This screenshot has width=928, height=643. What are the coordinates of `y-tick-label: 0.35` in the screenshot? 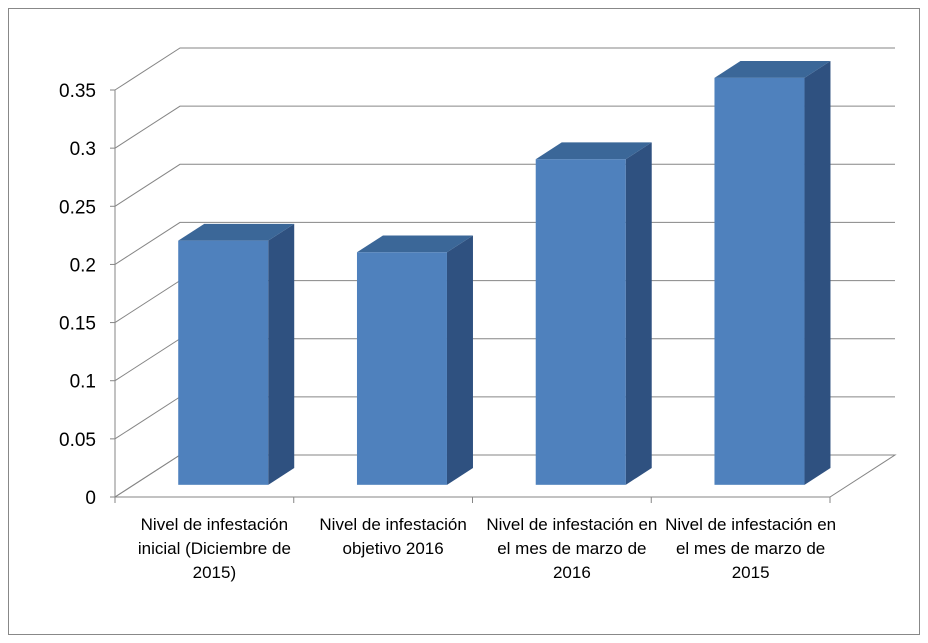 It's located at (77, 91).